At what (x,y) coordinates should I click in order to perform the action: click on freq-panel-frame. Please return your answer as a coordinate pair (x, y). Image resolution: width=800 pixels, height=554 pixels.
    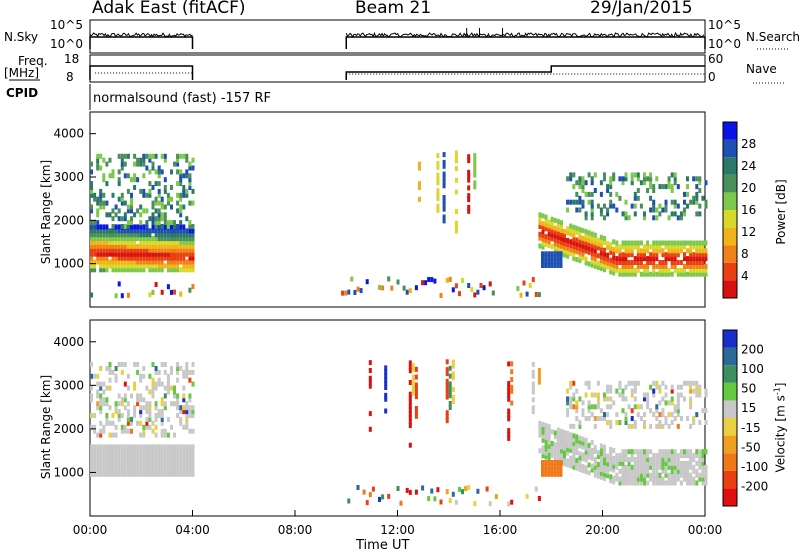
    Looking at the image, I should click on (397, 68).